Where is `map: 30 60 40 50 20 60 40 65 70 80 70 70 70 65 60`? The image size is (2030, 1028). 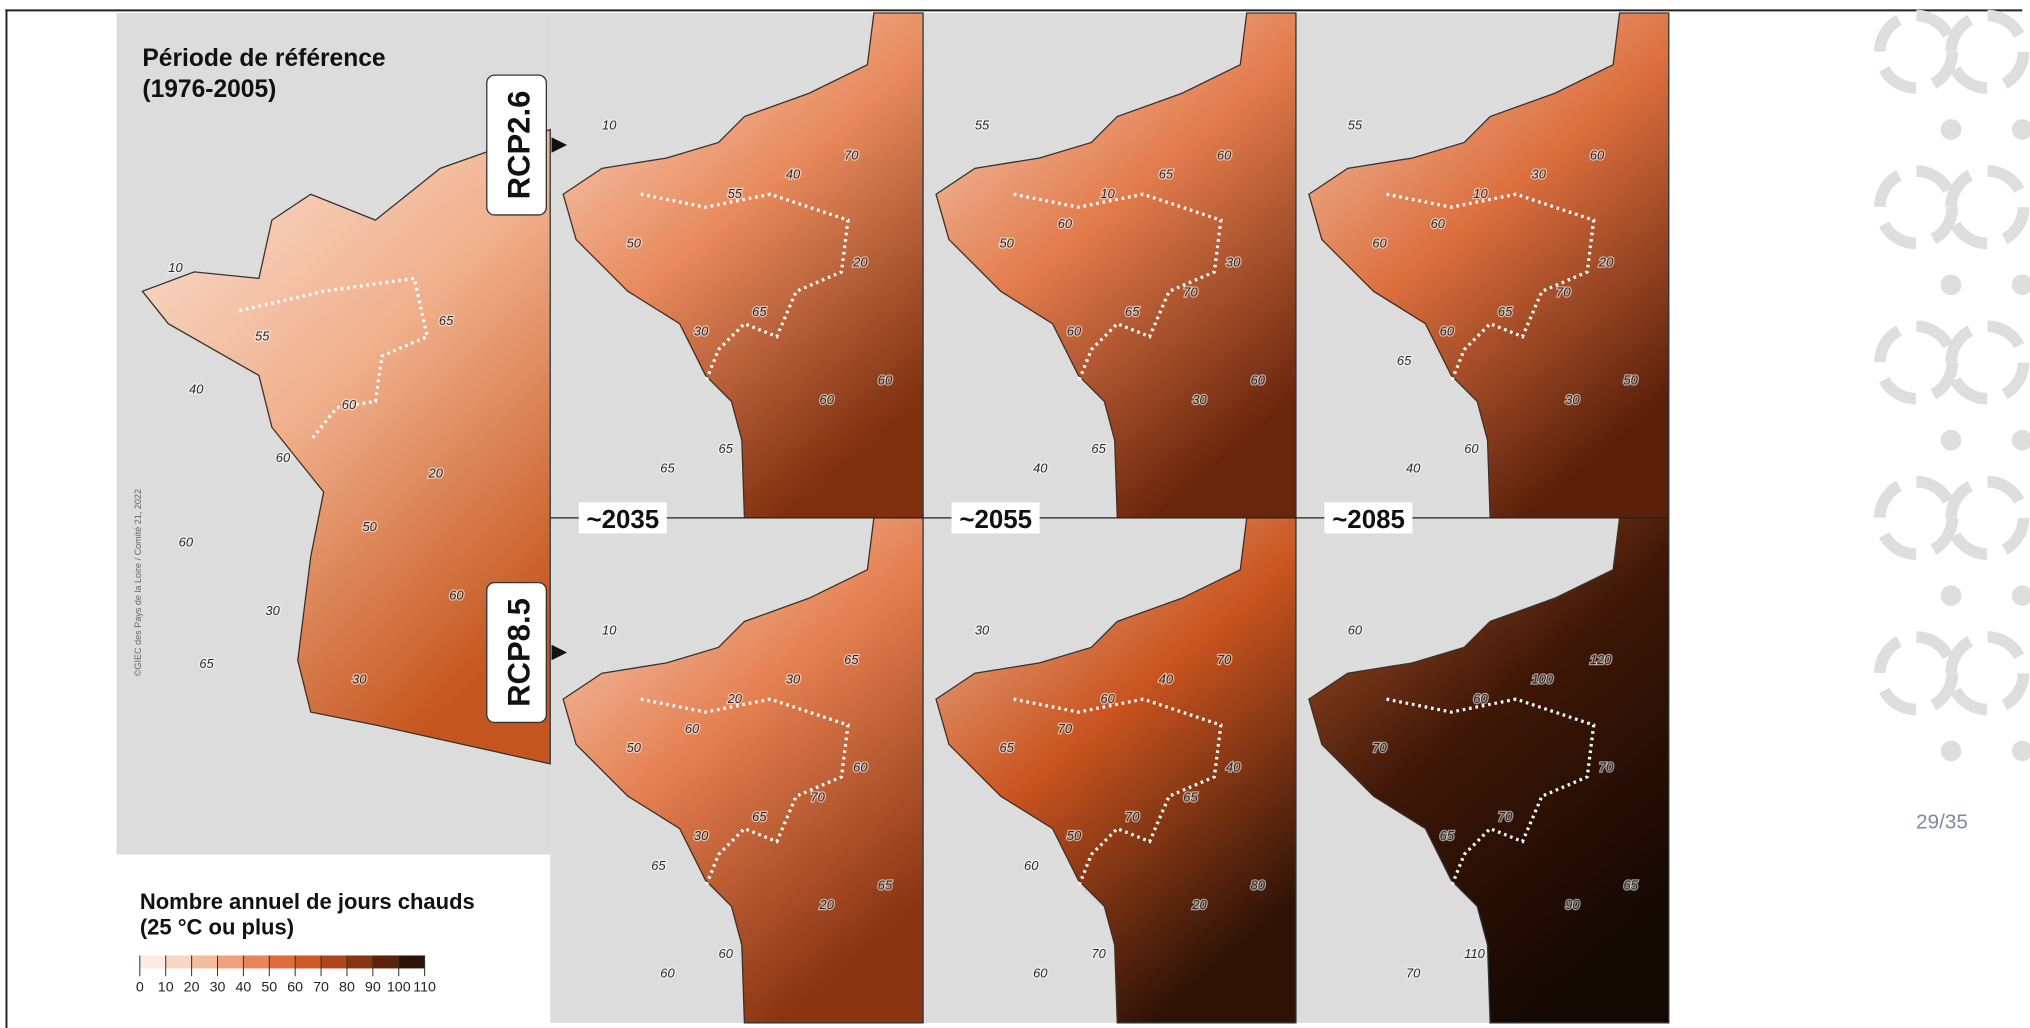 map: 30 60 40 50 20 60 40 65 70 80 70 70 70 65 60 is located at coordinates (1116, 770).